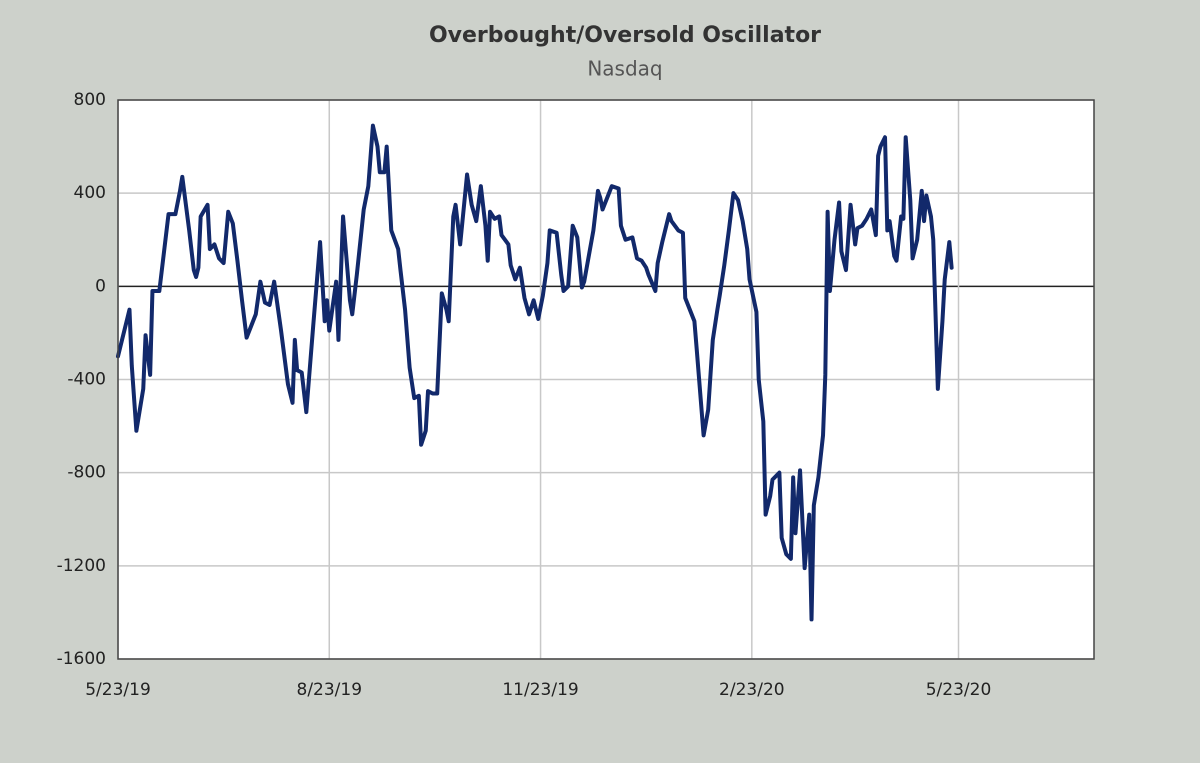  What do you see at coordinates (81, 659) in the screenshot?
I see `y-tick-label: -1600` at bounding box center [81, 659].